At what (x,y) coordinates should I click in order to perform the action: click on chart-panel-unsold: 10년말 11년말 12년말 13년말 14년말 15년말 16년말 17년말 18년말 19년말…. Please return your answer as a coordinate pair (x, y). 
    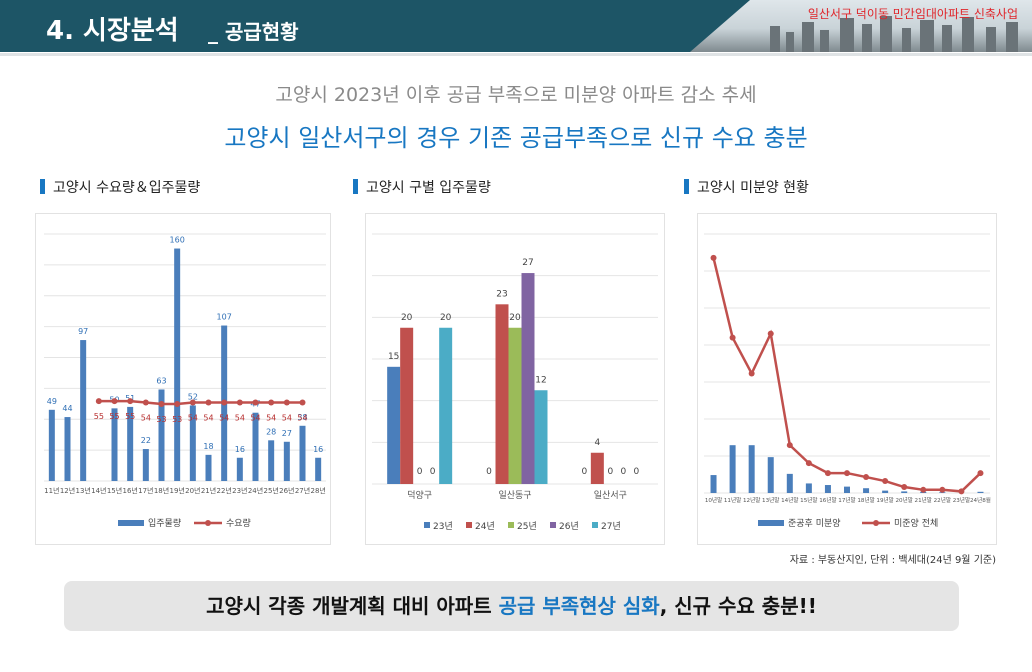
    Looking at the image, I should click on (847, 379).